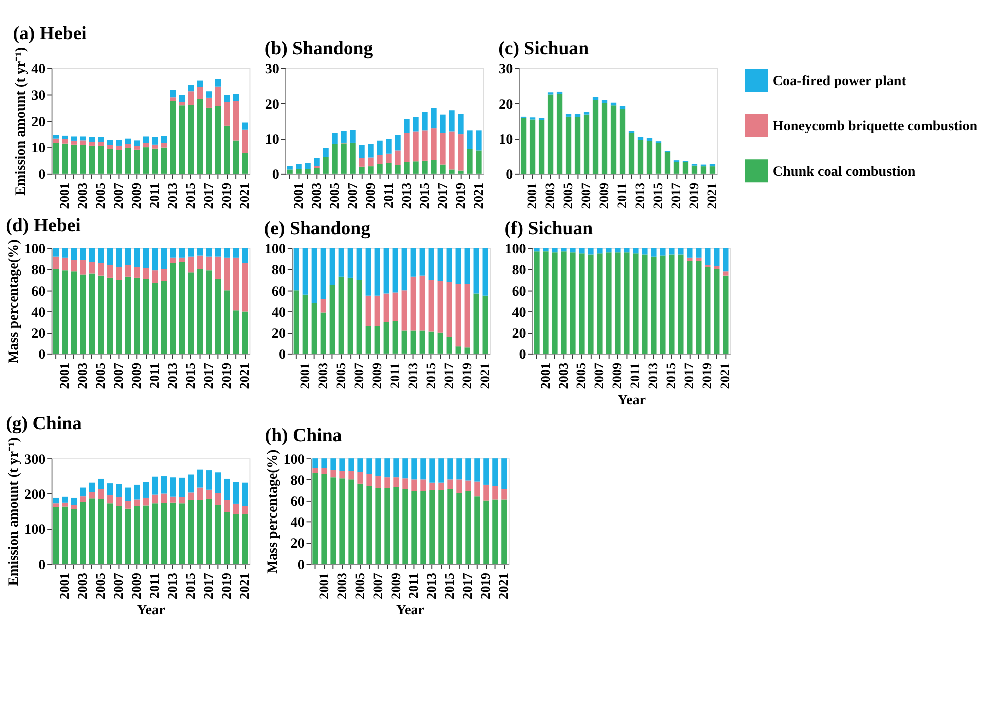 This screenshot has width=983, height=718. What do you see at coordinates (376, 376) in the screenshot?
I see `x-tick-label: 2009` at bounding box center [376, 376].